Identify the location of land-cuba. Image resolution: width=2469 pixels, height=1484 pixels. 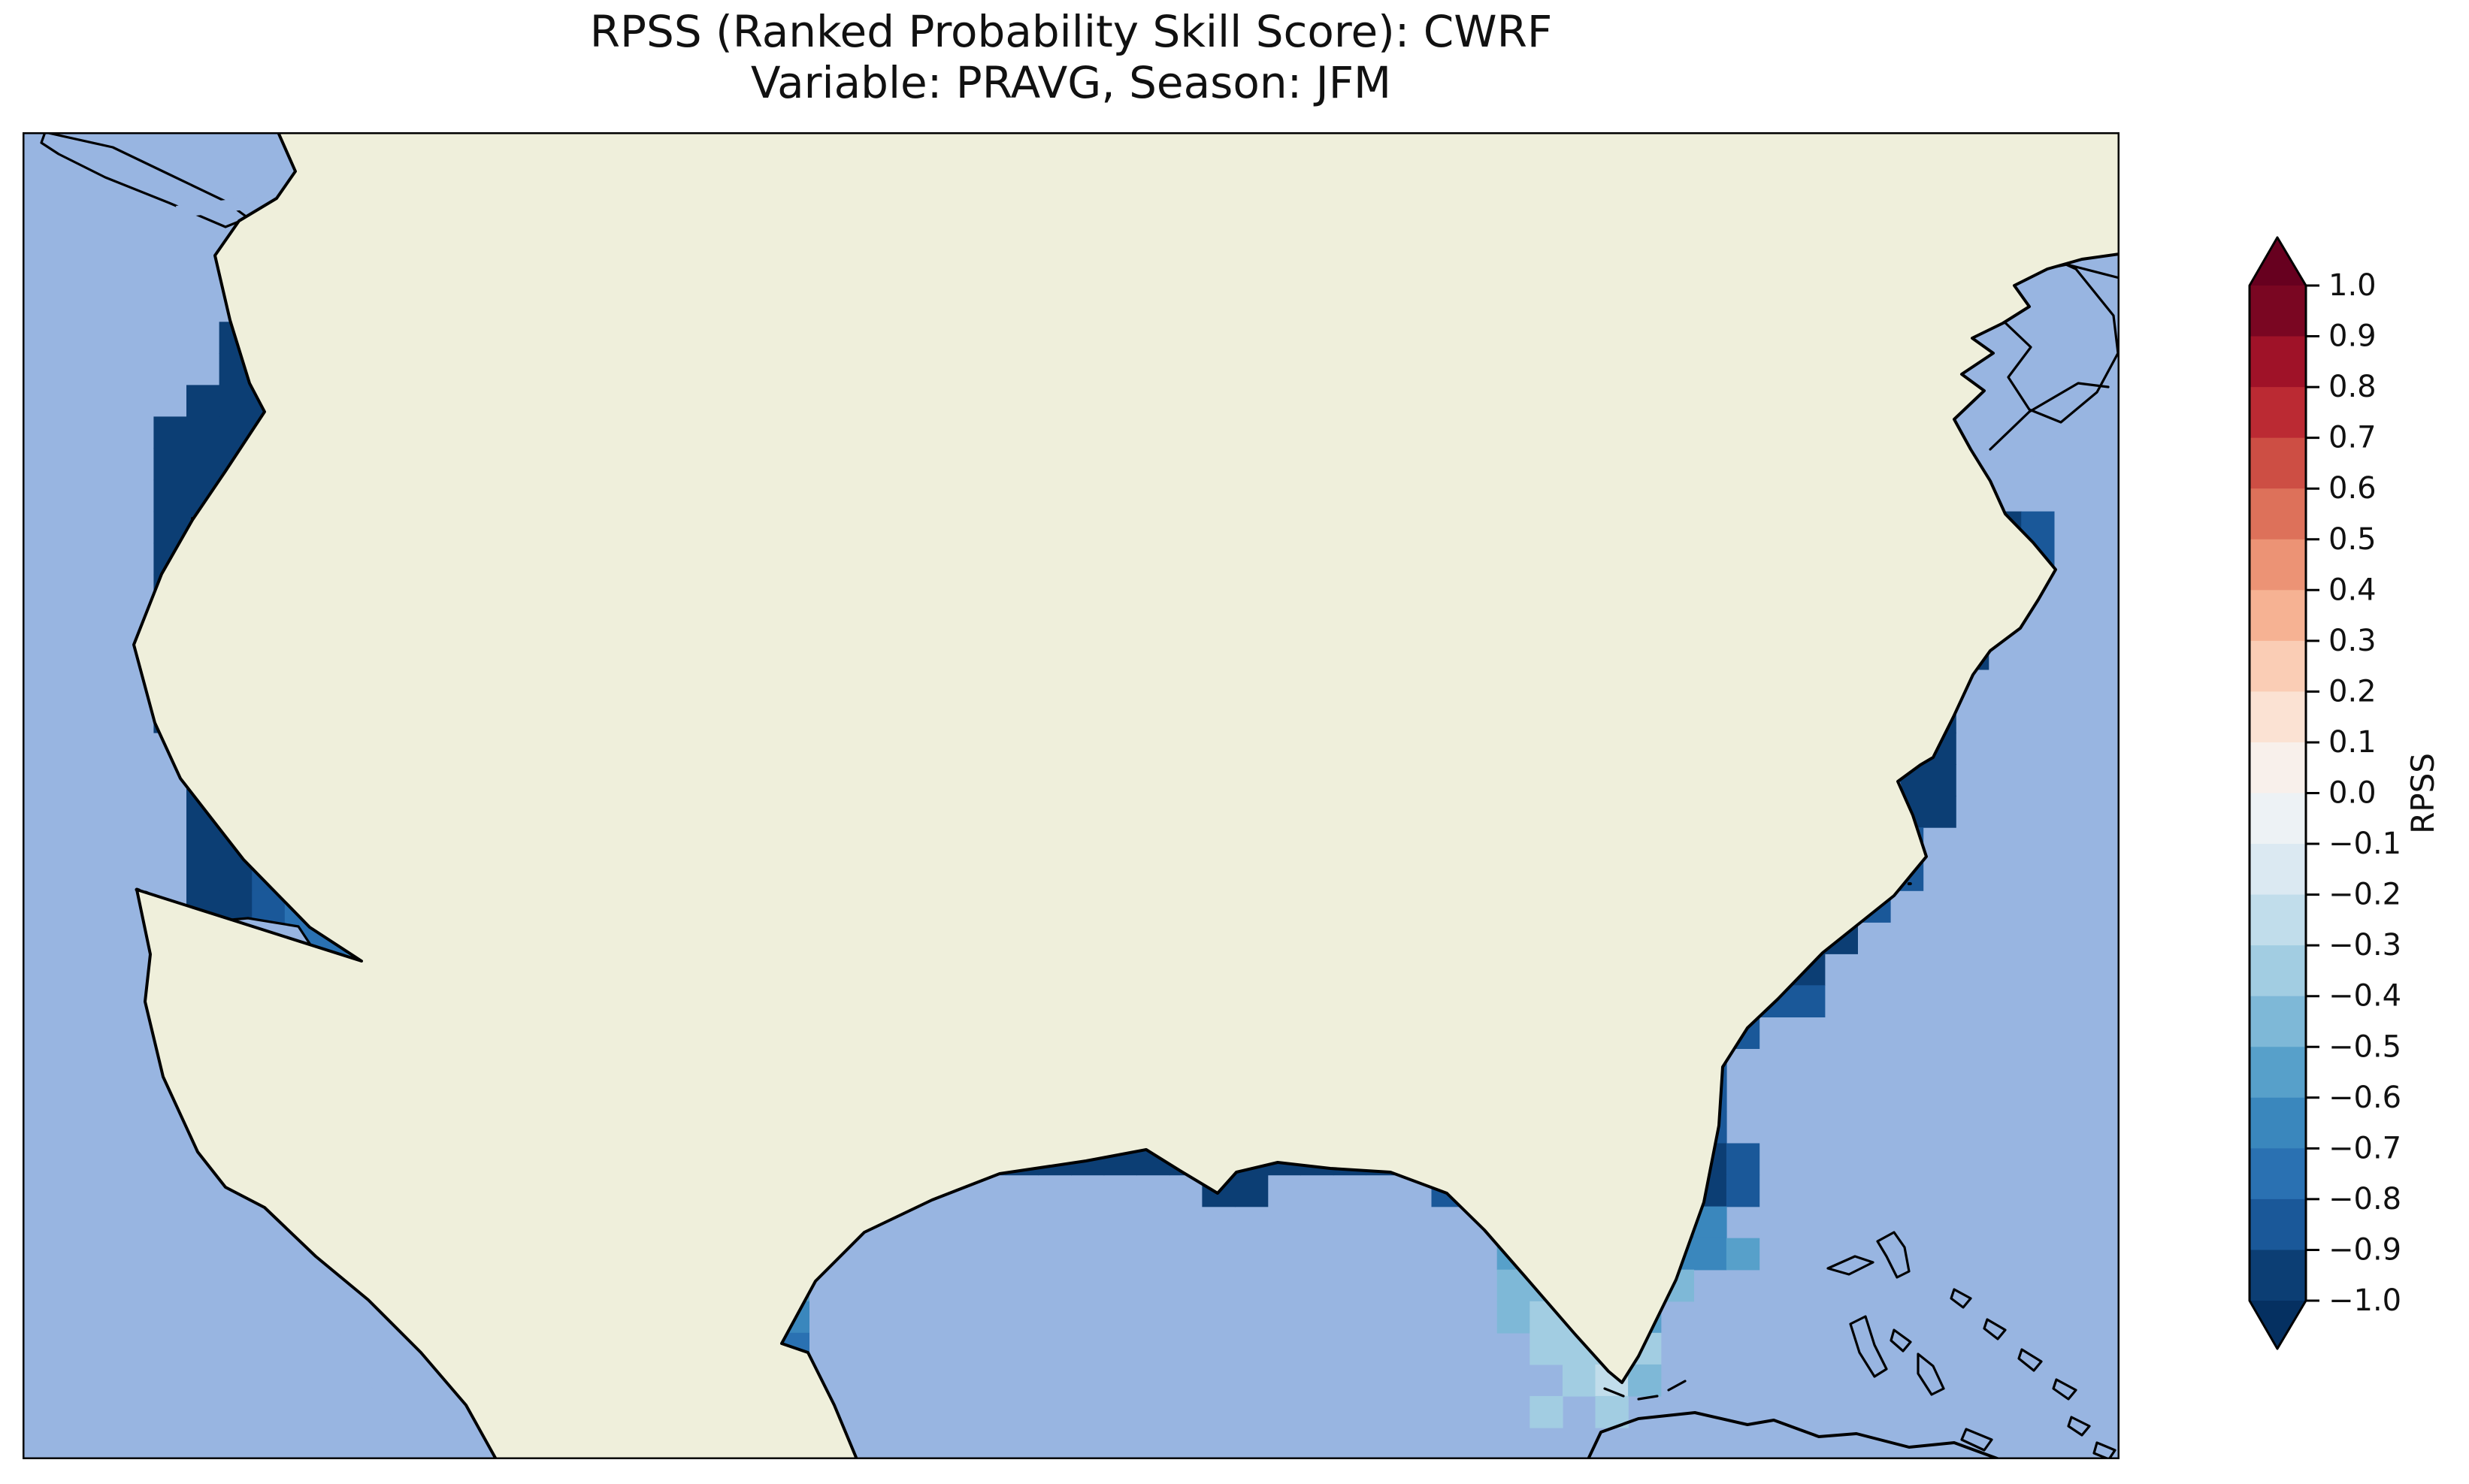
(1794, 1435).